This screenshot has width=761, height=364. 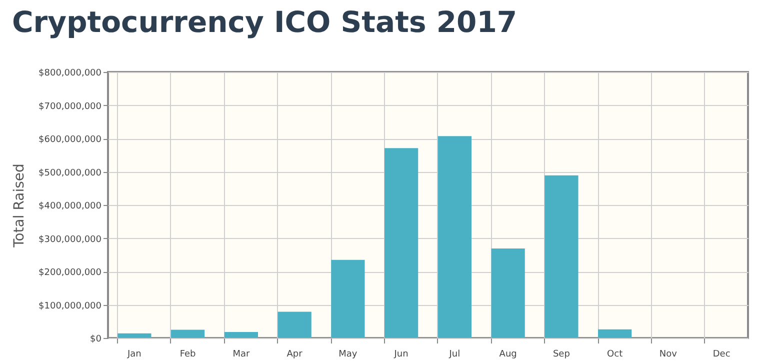 What do you see at coordinates (134, 355) in the screenshot?
I see `x-tick-label: Jan` at bounding box center [134, 355].